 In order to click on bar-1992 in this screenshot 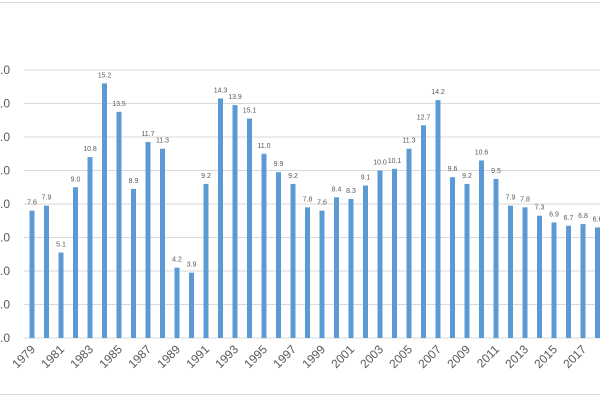, I will do `click(220, 218)`.